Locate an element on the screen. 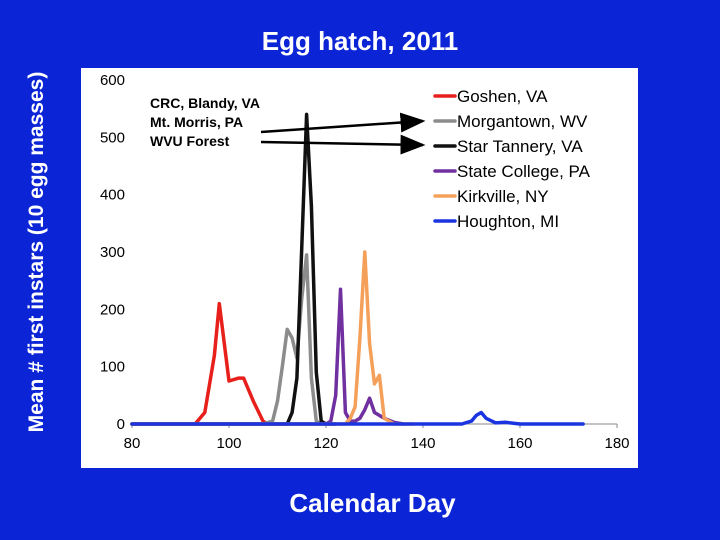 The image size is (720, 540). y-tick-label: 200 is located at coordinates (112, 309).